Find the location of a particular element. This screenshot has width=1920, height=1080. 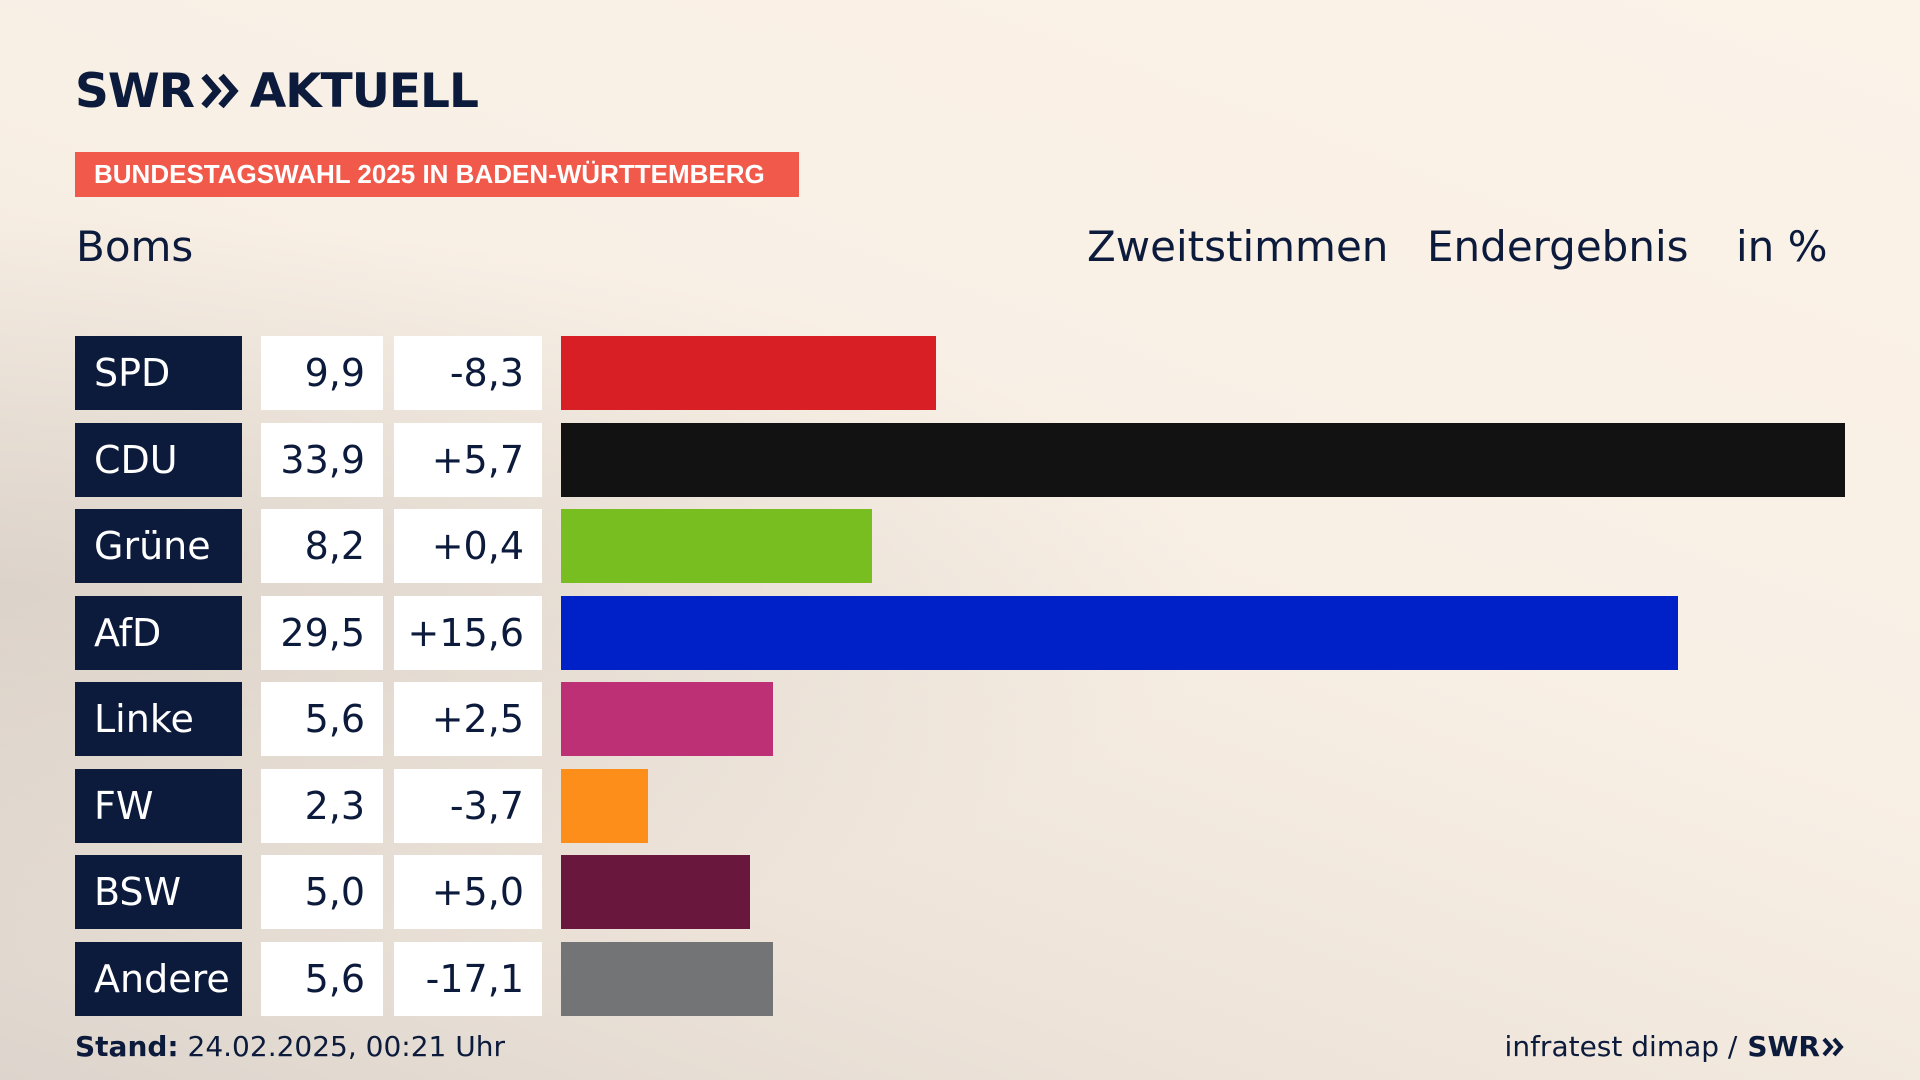

election-band: BUNDESTAGSWAHL 2025 IN BADEN-WÜRTTEMBERG is located at coordinates (437, 174).